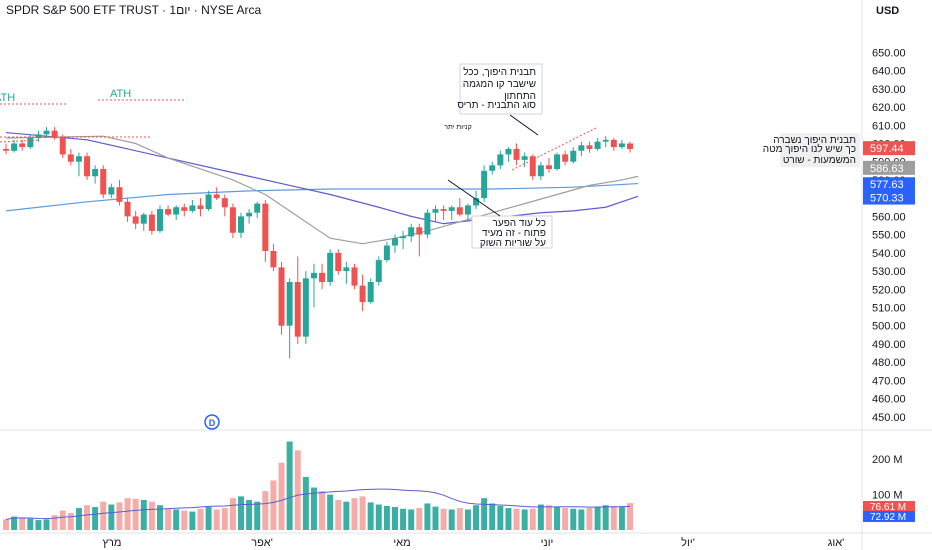 Image resolution: width=932 pixels, height=550 pixels. What do you see at coordinates (496, 105) in the screenshot?
I see `pattern-type-label: סוג התבנית - תריס` at bounding box center [496, 105].